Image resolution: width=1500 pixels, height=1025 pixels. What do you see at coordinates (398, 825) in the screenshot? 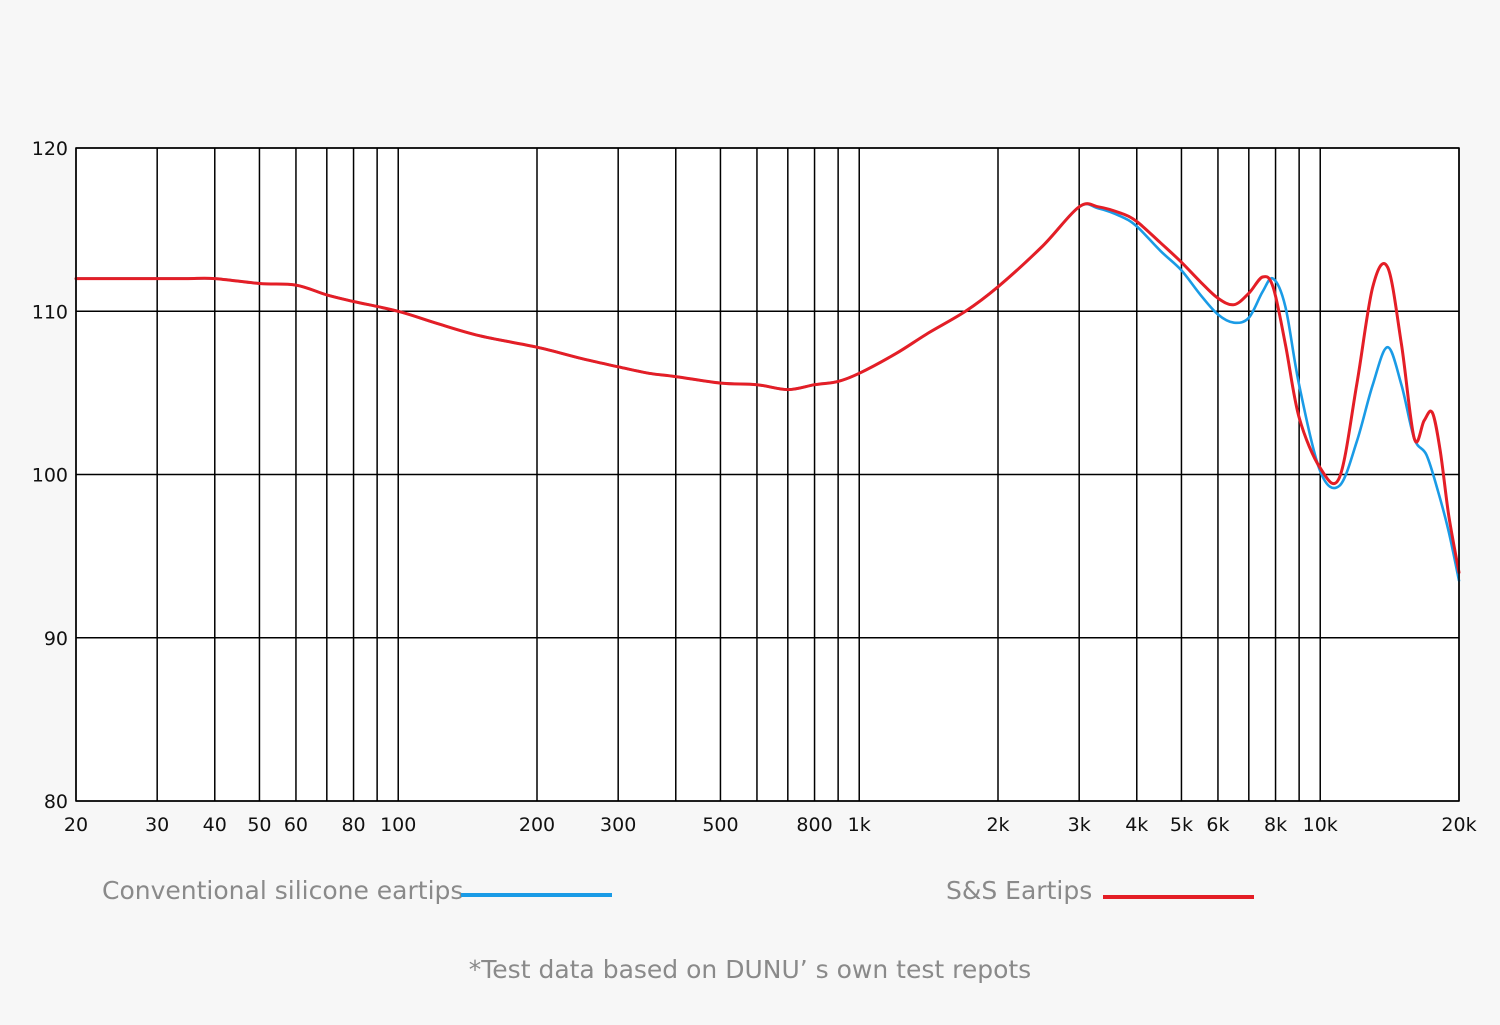
I see `x-tick-label: 100` at bounding box center [398, 825].